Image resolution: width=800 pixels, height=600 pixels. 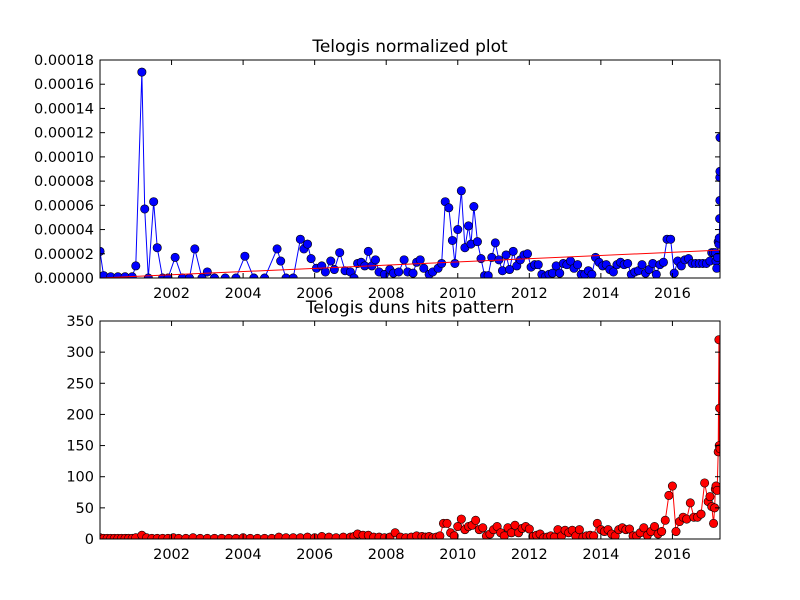 I want to click on y-tick-label: 0.00002, so click(x=64, y=255).